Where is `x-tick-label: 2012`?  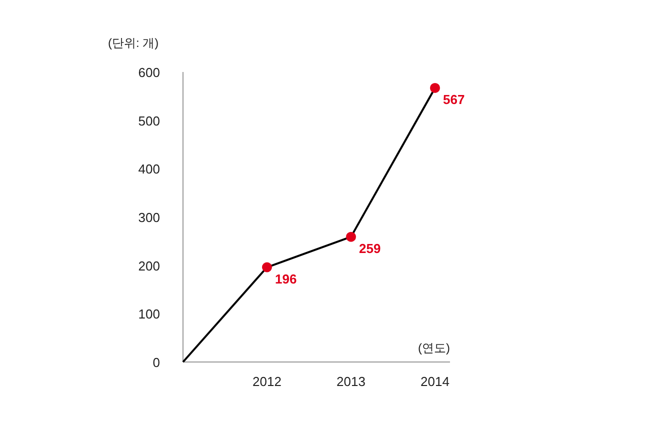 x-tick-label: 2012 is located at coordinates (267, 381).